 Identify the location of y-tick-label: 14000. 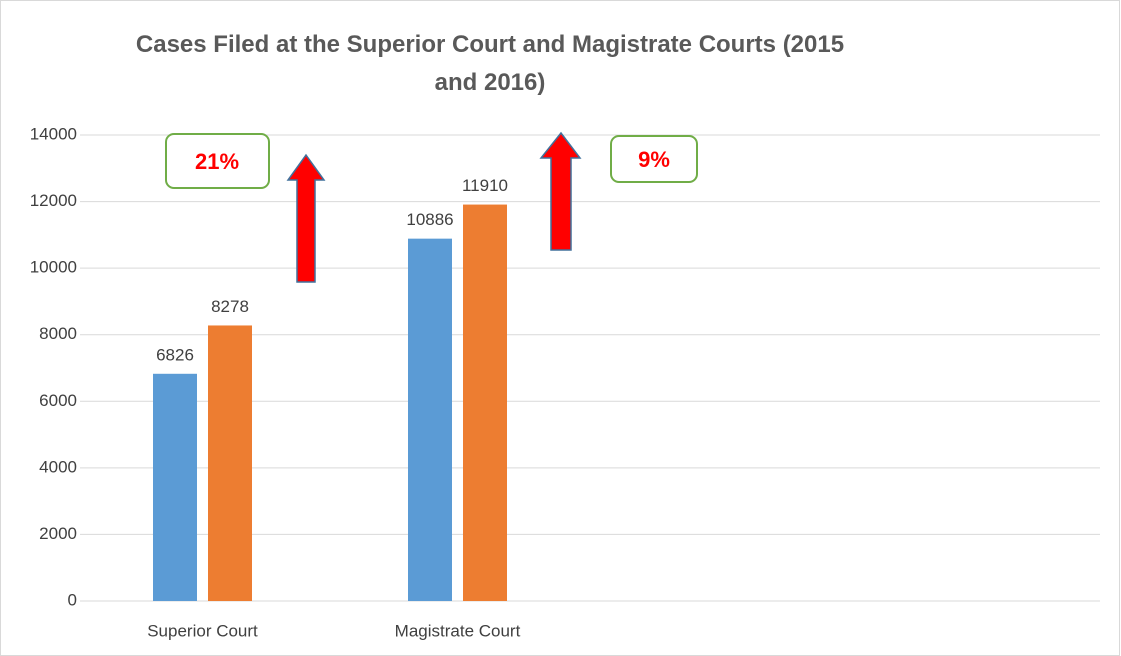
(53, 133).